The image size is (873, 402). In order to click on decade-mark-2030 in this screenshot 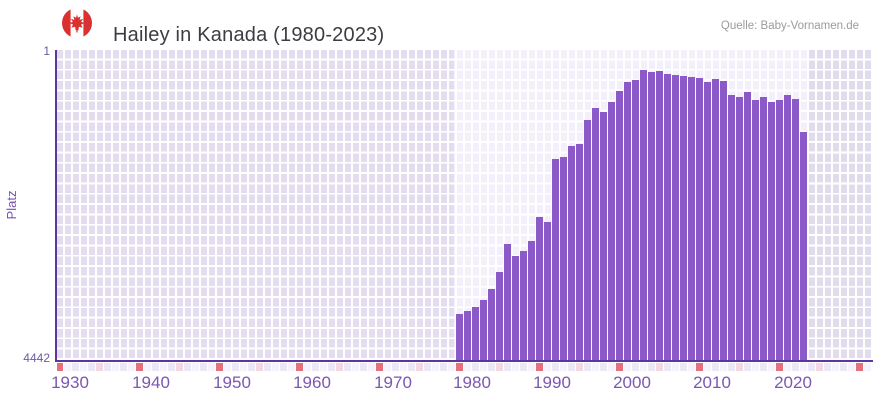, I will do `click(859, 367)`.